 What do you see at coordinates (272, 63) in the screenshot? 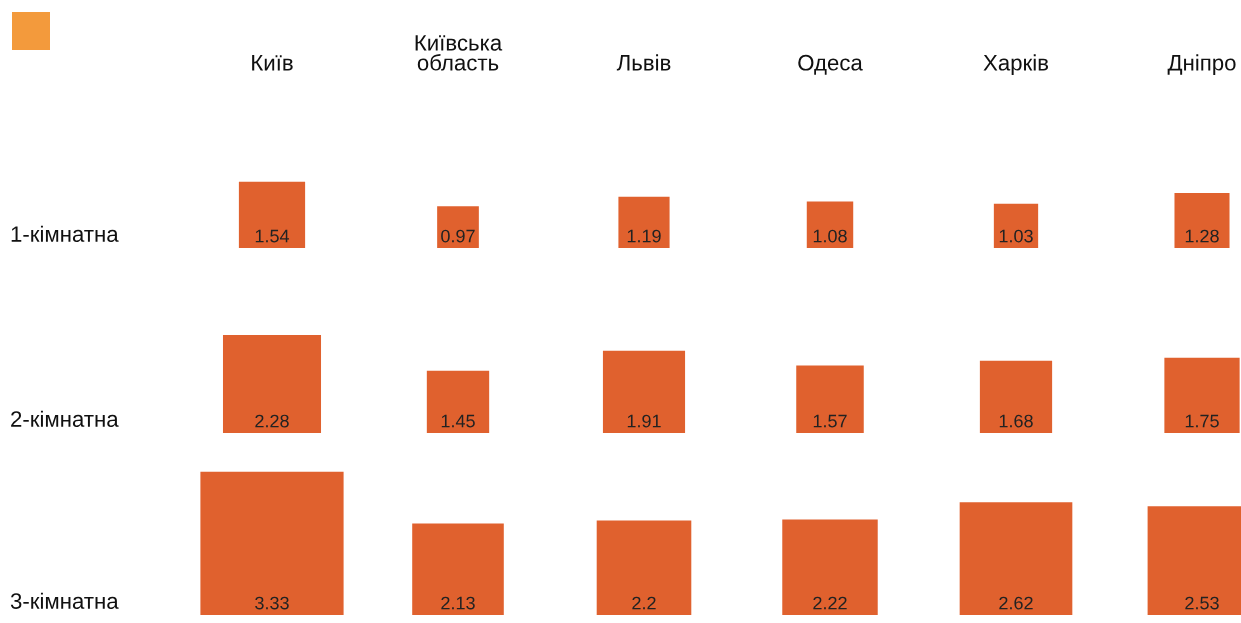
I see `category-label: Київ` at bounding box center [272, 63].